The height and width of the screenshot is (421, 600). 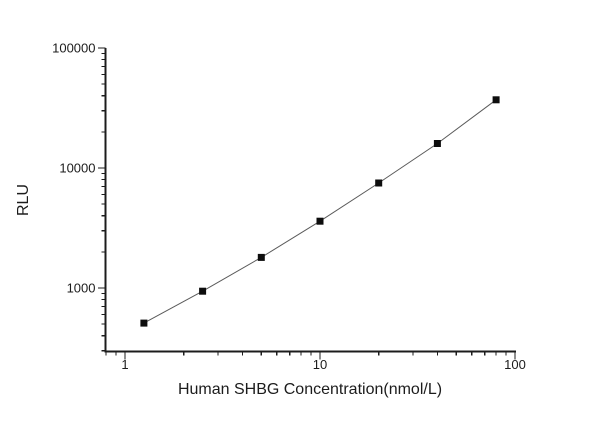 I want to click on x-tick-label: 1, so click(x=124, y=364).